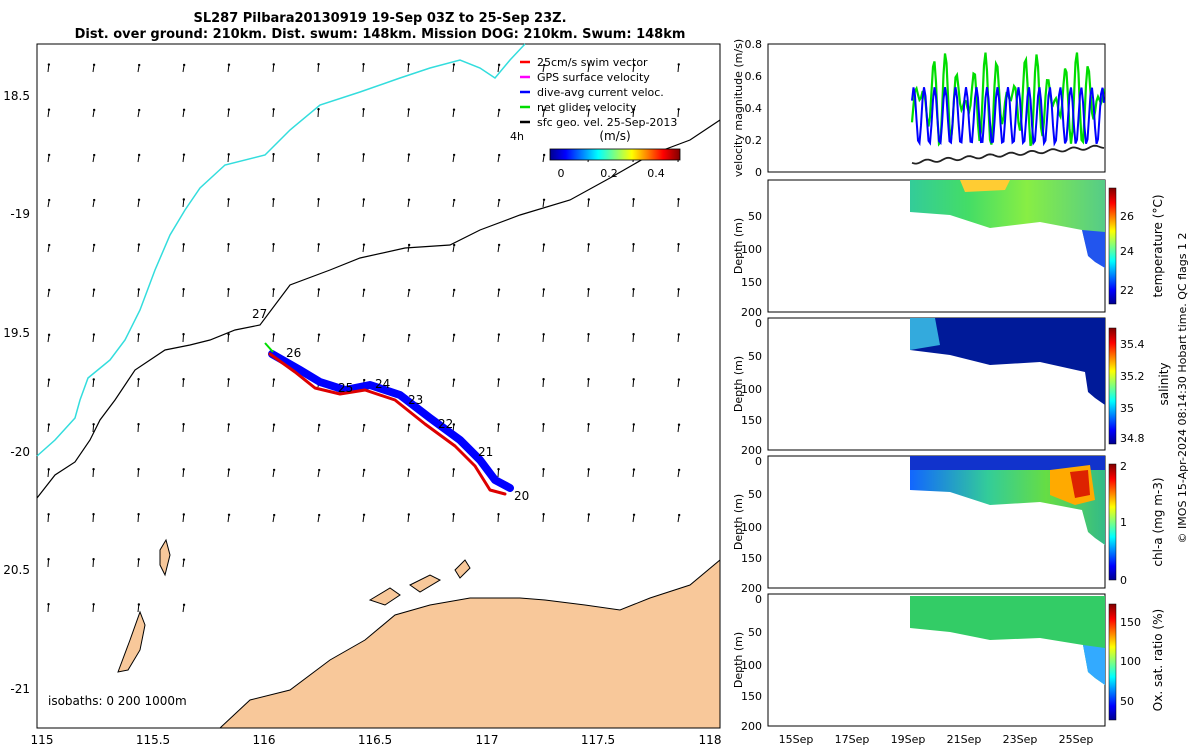 This screenshot has width=1200, height=750. Describe the element at coordinates (389, 419) in the screenshot. I see `glider-track` at that location.